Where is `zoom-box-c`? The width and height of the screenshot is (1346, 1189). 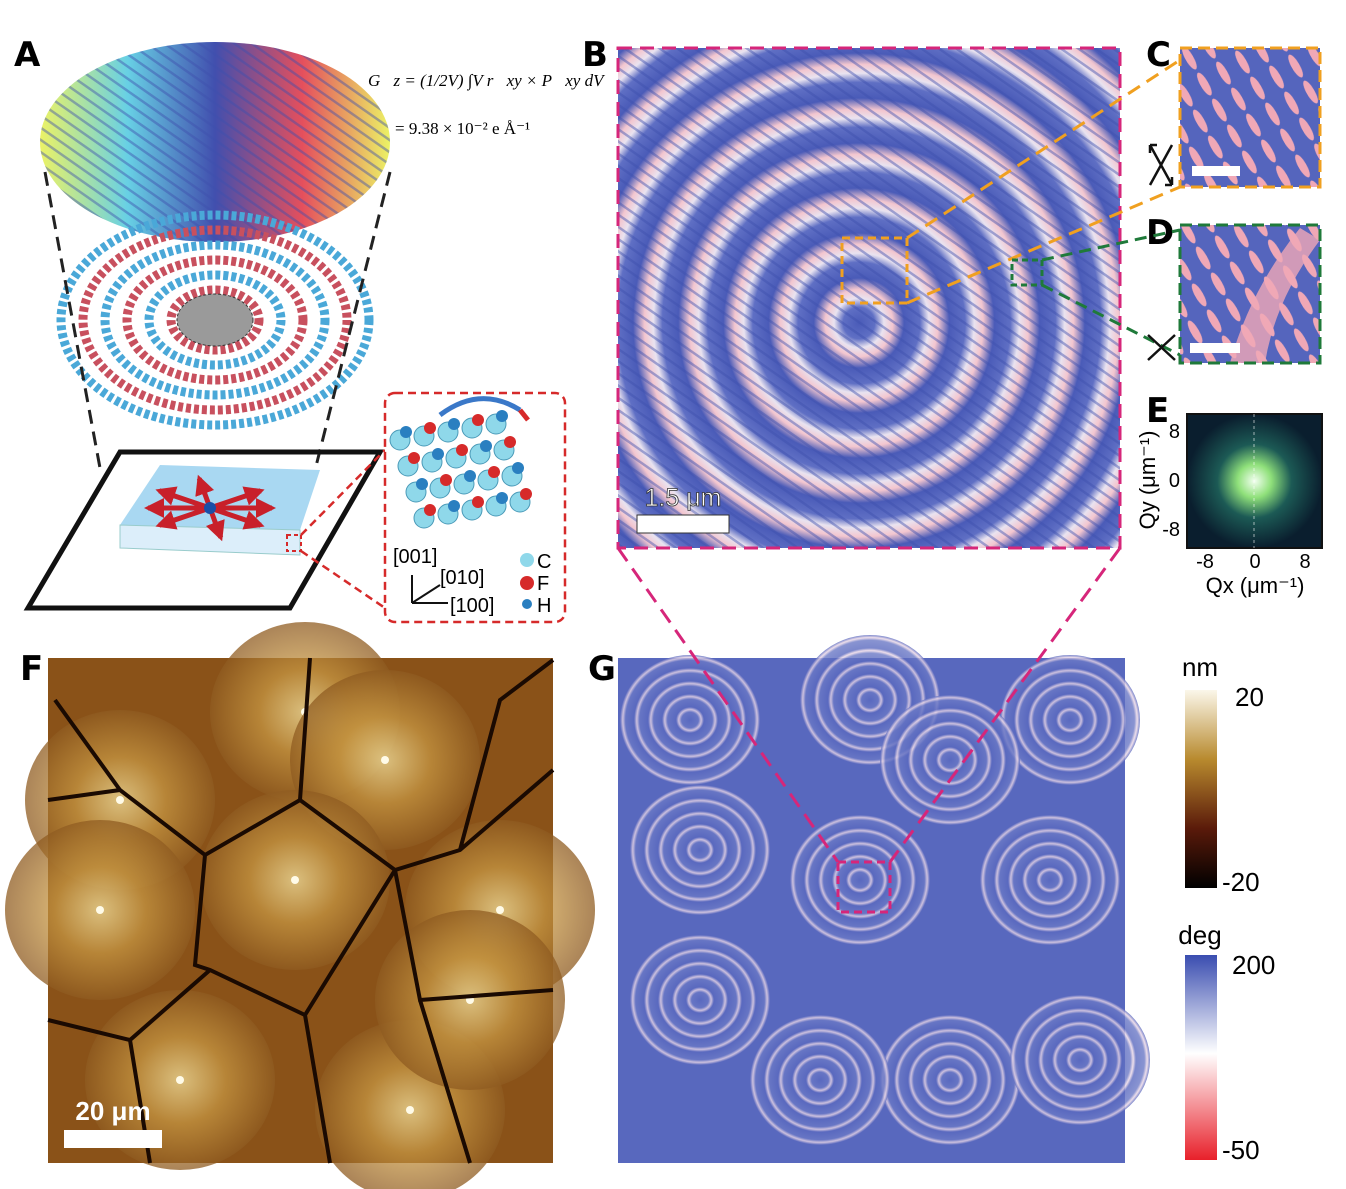
zoom-box-c is located at coordinates (874, 270).